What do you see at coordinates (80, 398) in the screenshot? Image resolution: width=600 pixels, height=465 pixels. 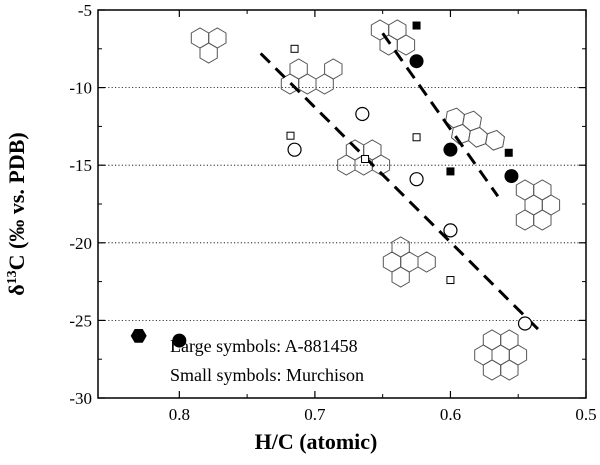 I see `y-tick-label: -30` at bounding box center [80, 398].